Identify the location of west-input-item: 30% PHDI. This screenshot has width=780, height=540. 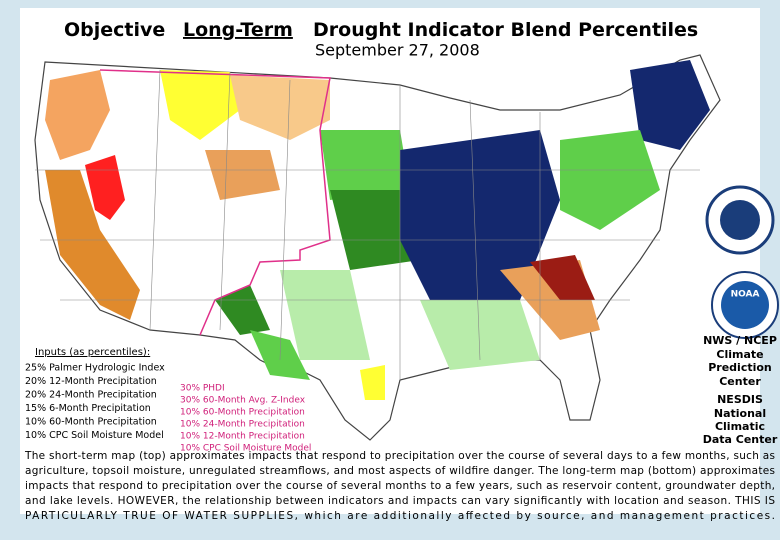
(202, 389).